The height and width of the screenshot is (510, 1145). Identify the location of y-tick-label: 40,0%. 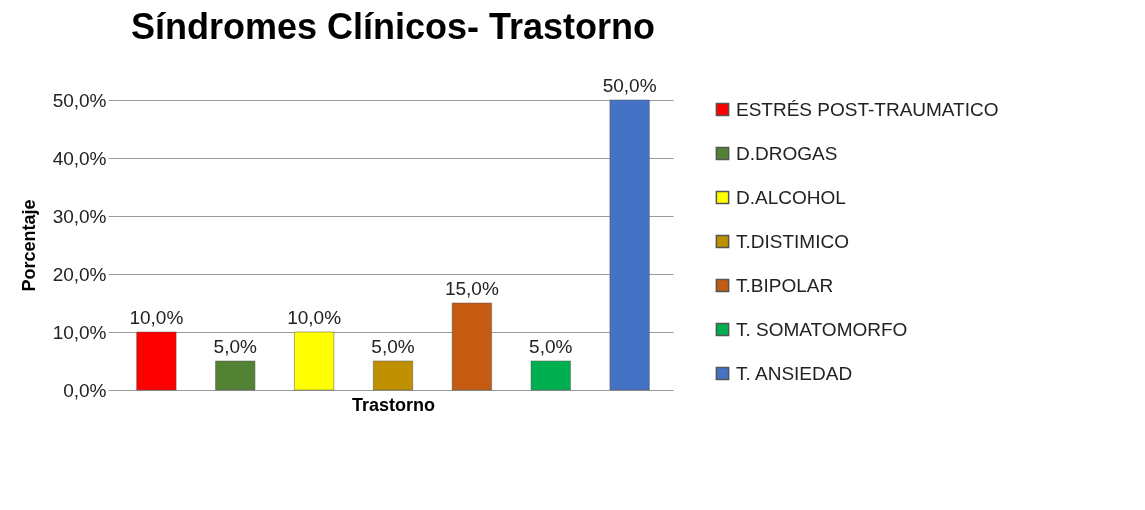
(79, 158).